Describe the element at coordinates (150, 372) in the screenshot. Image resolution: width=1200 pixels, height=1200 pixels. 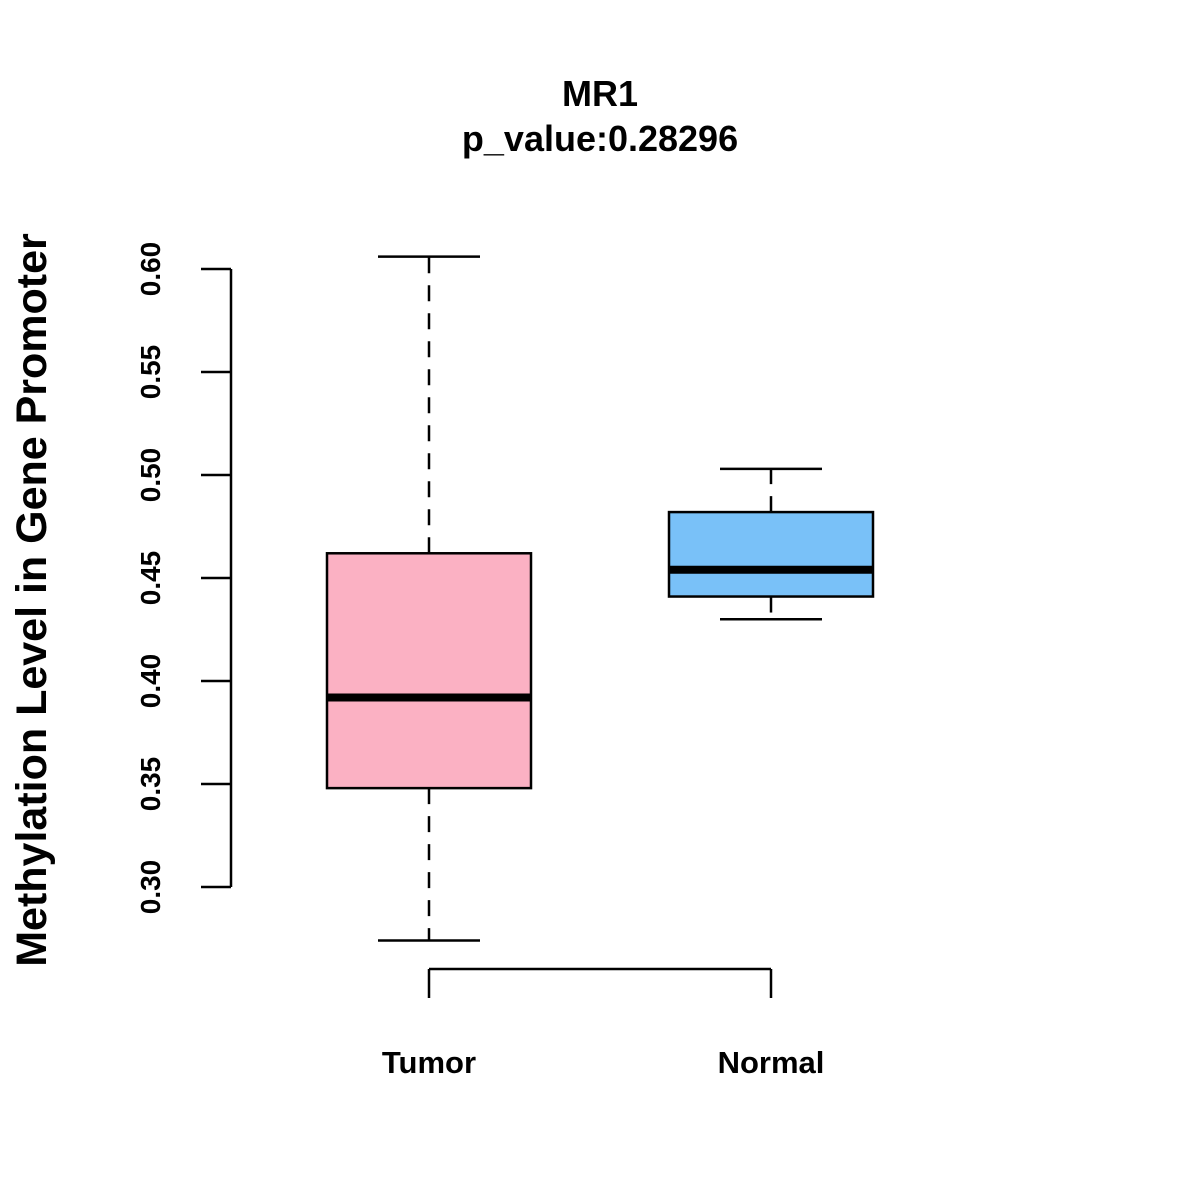
I see `y-tick-label: 0.55` at that location.